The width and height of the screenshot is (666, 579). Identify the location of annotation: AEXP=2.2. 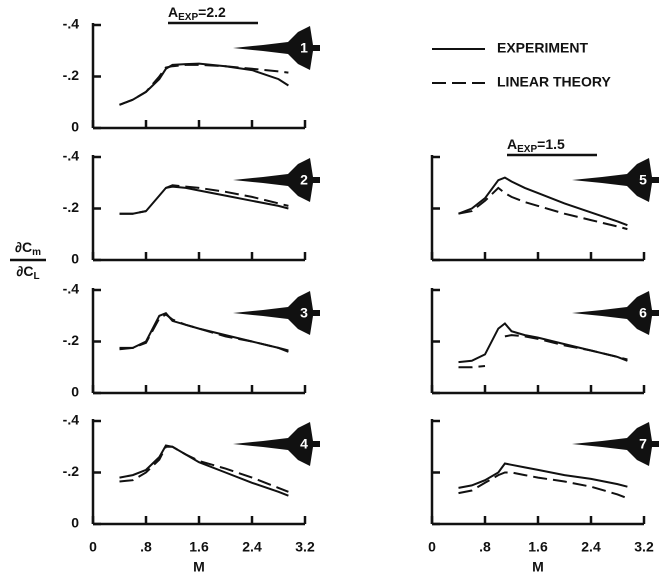
(197, 13).